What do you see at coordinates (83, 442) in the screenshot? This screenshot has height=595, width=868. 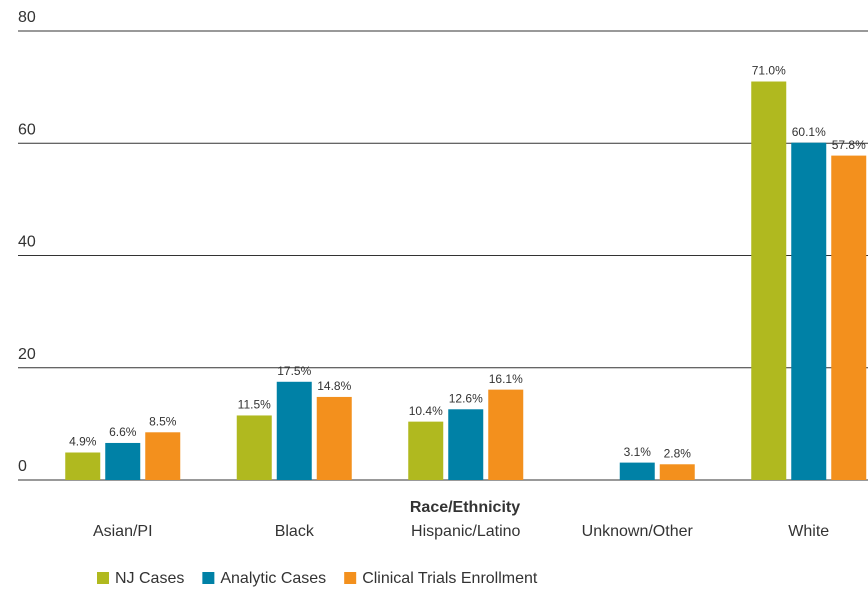 I see `data-label: 4.9%` at bounding box center [83, 442].